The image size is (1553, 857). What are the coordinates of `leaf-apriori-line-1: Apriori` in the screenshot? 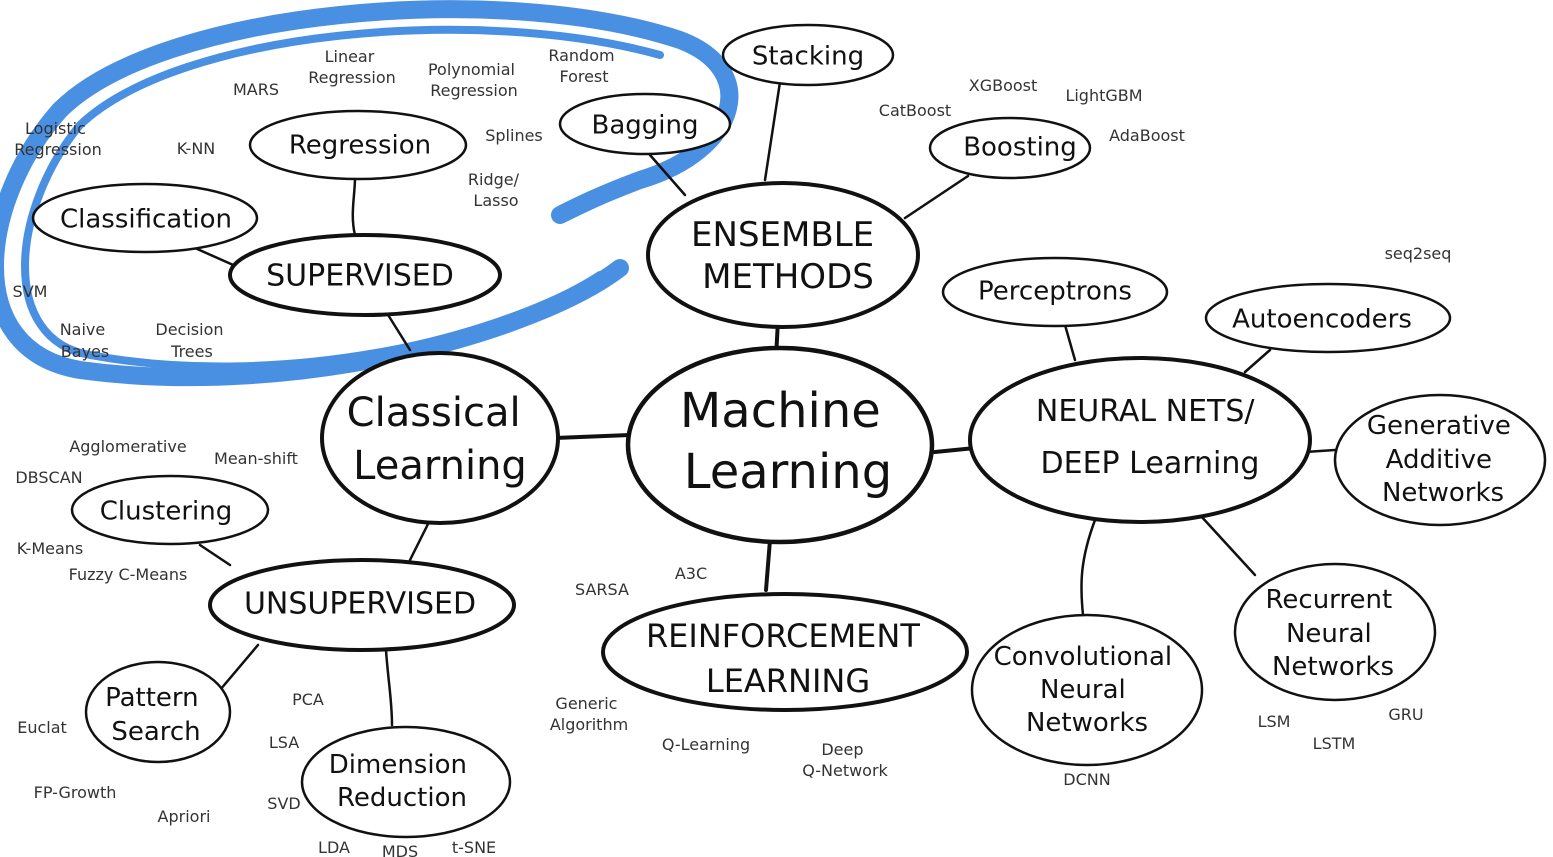 It's located at (184, 816).